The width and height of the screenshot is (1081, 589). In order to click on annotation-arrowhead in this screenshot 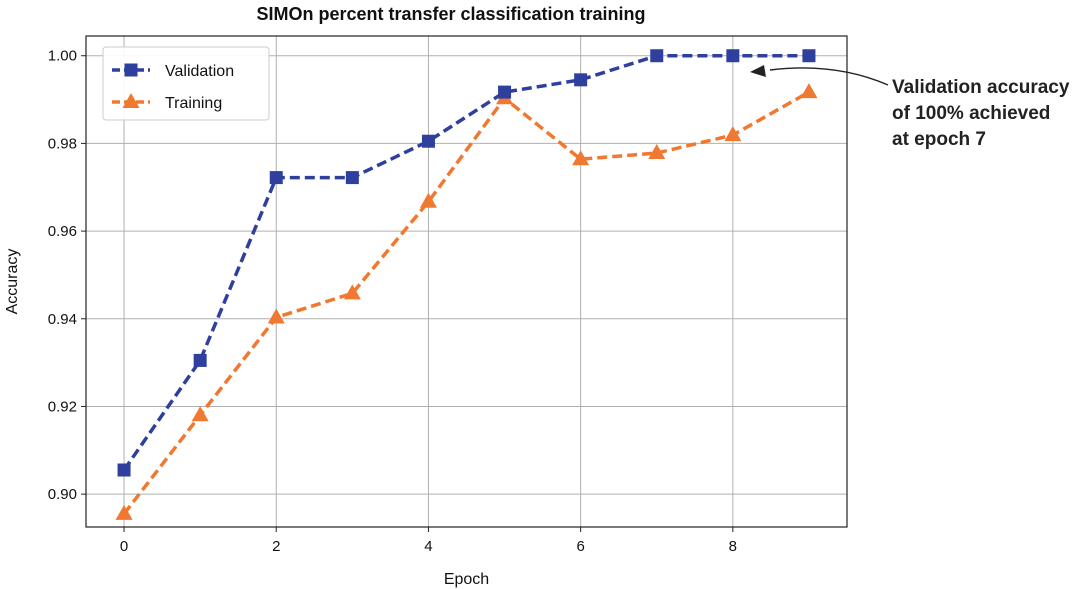, I will do `click(758, 71)`.